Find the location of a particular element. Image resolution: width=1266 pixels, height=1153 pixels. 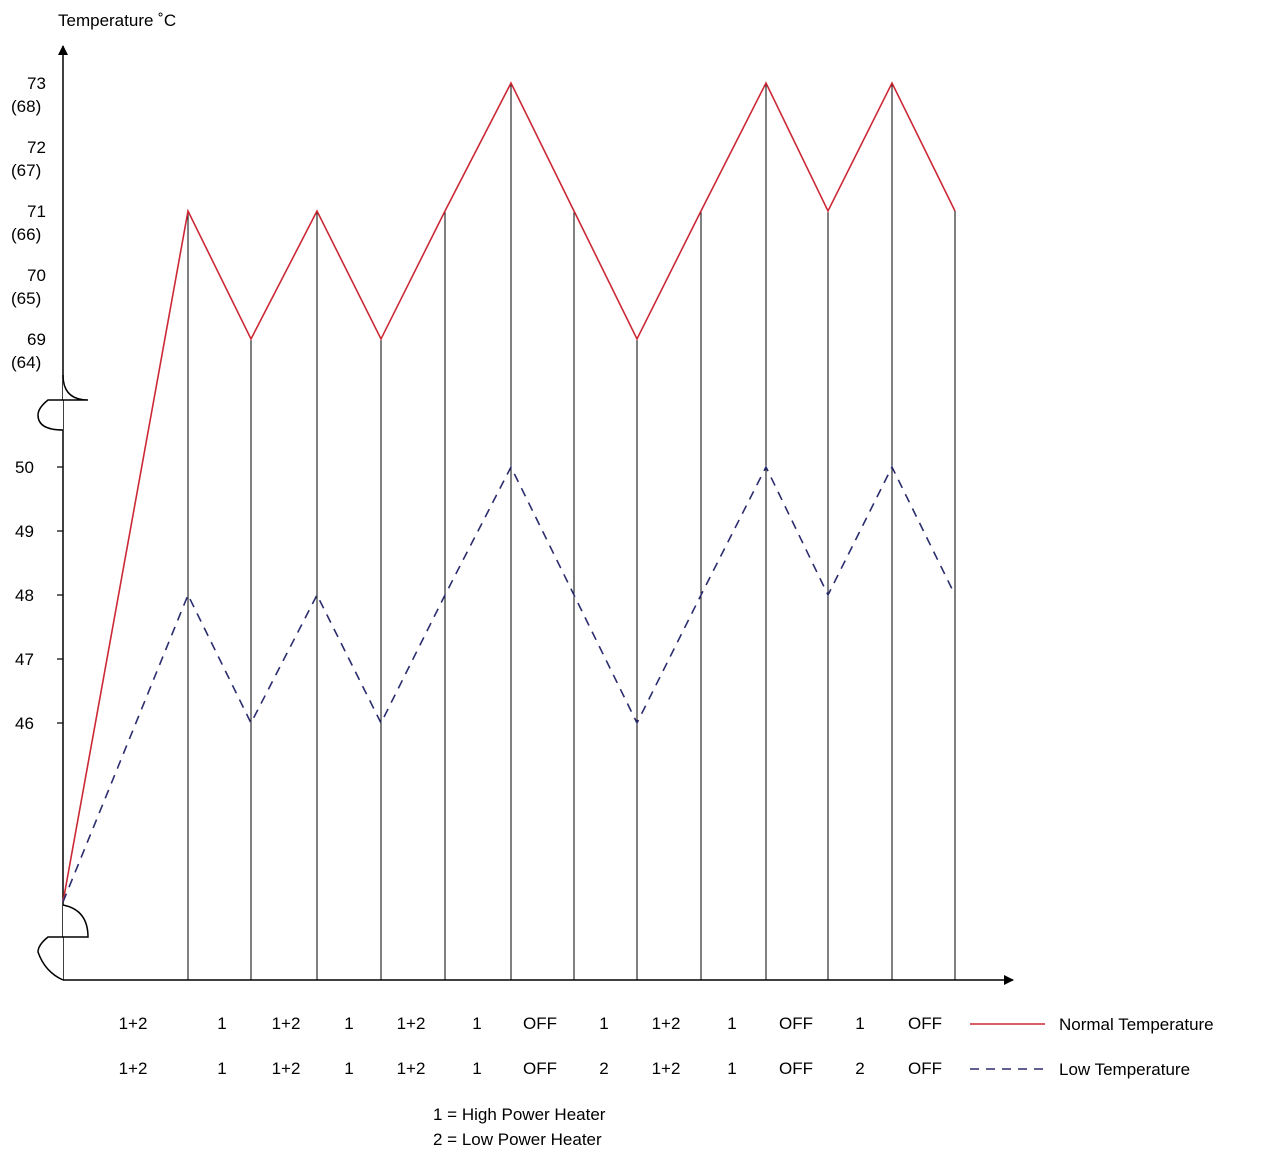

y-tick-label-alt: (68) is located at coordinates (26, 106).